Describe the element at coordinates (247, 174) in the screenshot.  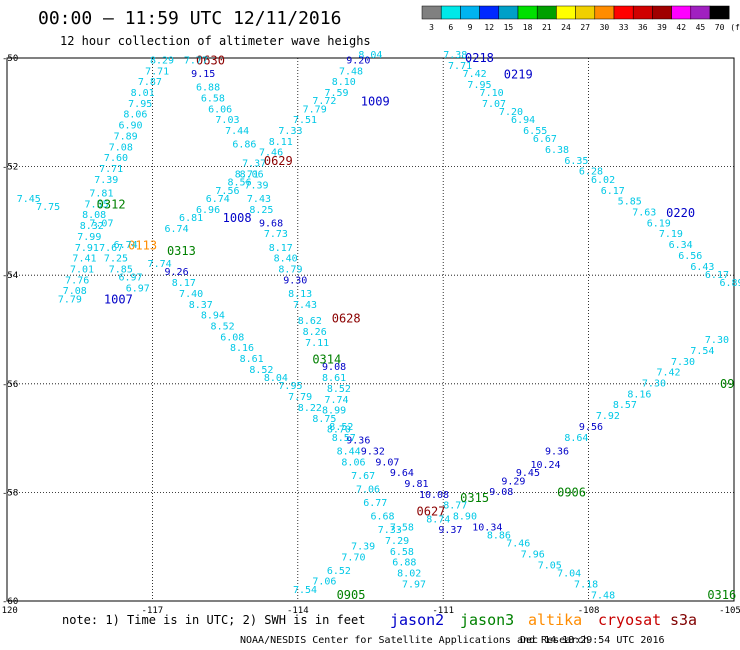
I see `swh-value: 8.71` at that location.